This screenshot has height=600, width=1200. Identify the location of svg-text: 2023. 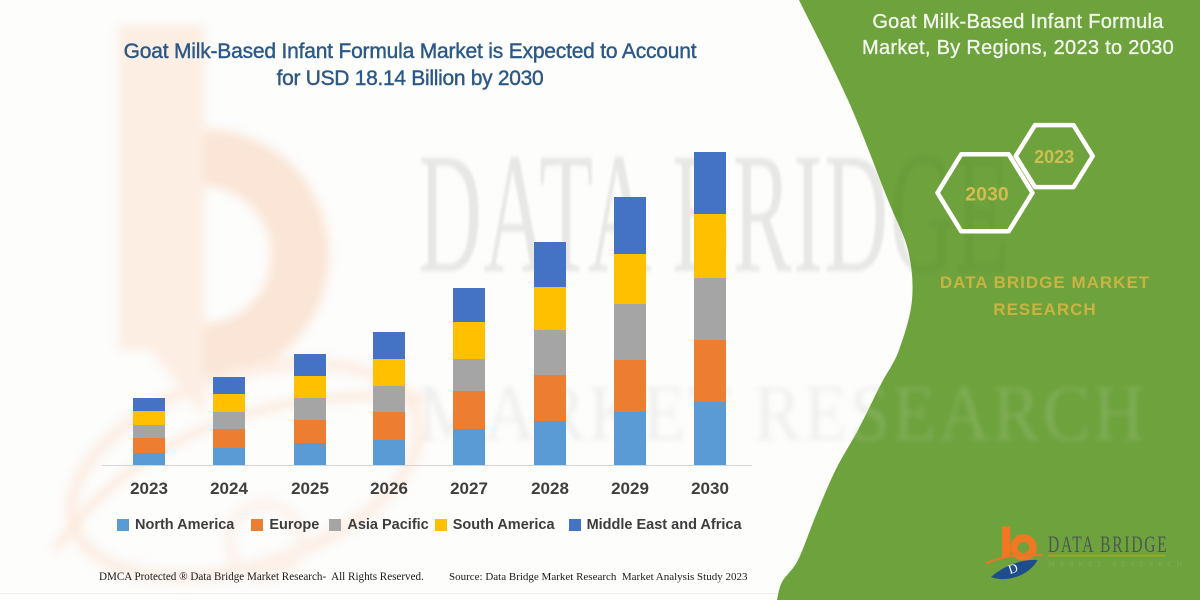
(1054, 157).